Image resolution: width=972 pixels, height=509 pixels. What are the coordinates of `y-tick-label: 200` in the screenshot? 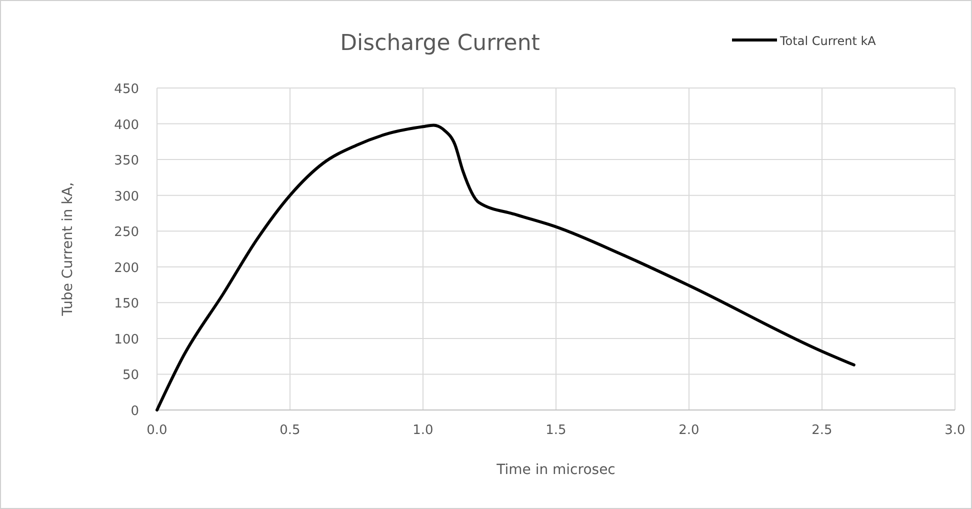 It's located at (126, 268).